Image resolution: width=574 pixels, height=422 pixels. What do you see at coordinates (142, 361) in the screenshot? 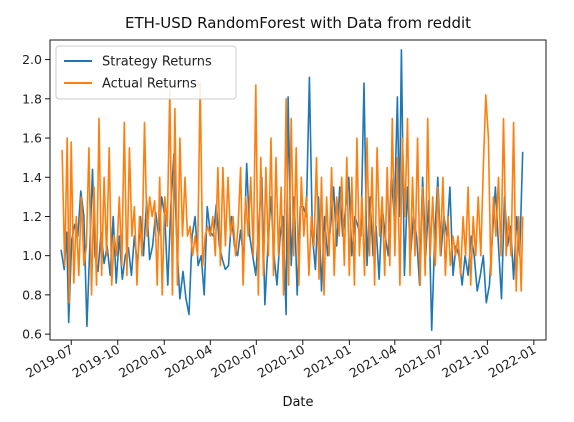
I see `x-tick-label: 2020-01` at bounding box center [142, 361].